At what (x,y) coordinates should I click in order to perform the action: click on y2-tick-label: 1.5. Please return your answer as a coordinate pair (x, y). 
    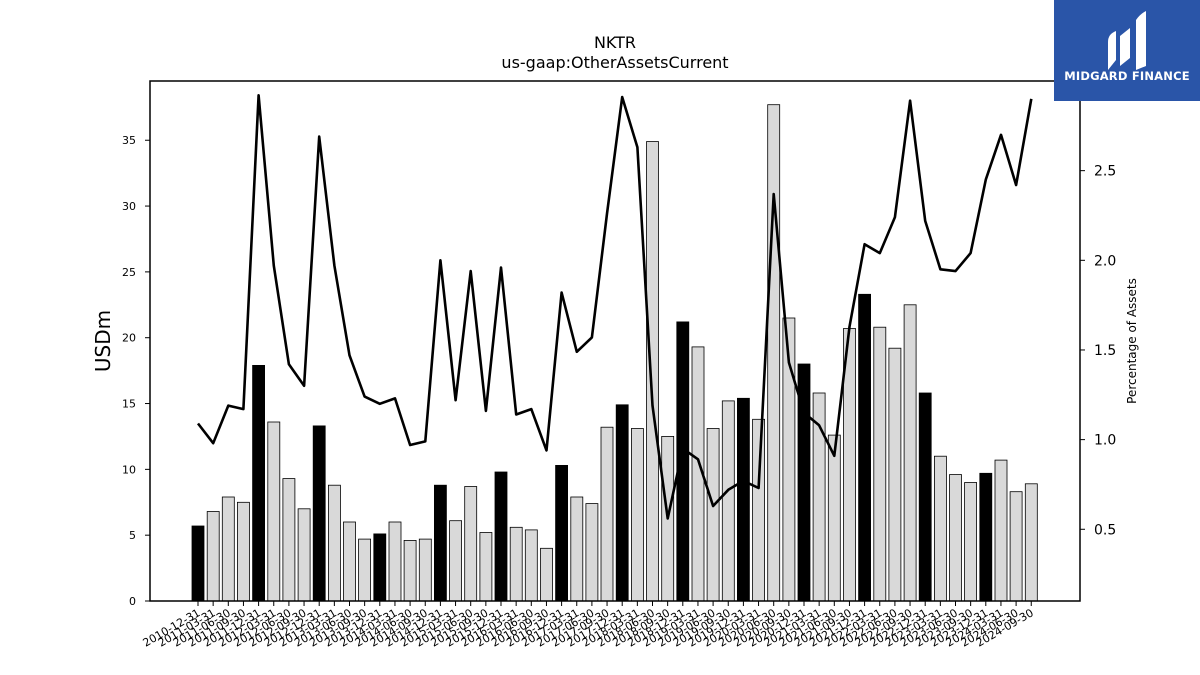
    Looking at the image, I should click on (1105, 351).